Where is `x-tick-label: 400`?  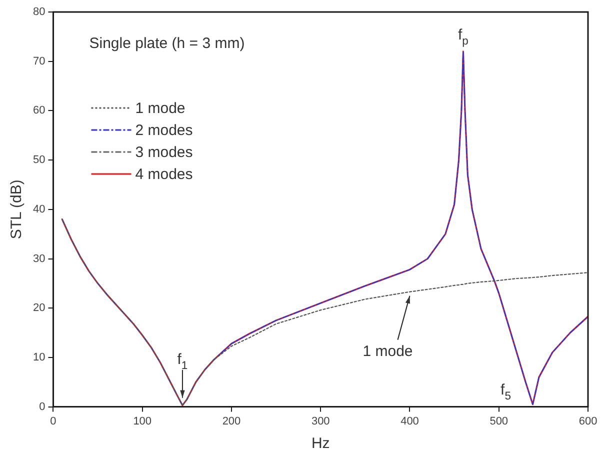 x-tick-label: 400 is located at coordinates (409, 421).